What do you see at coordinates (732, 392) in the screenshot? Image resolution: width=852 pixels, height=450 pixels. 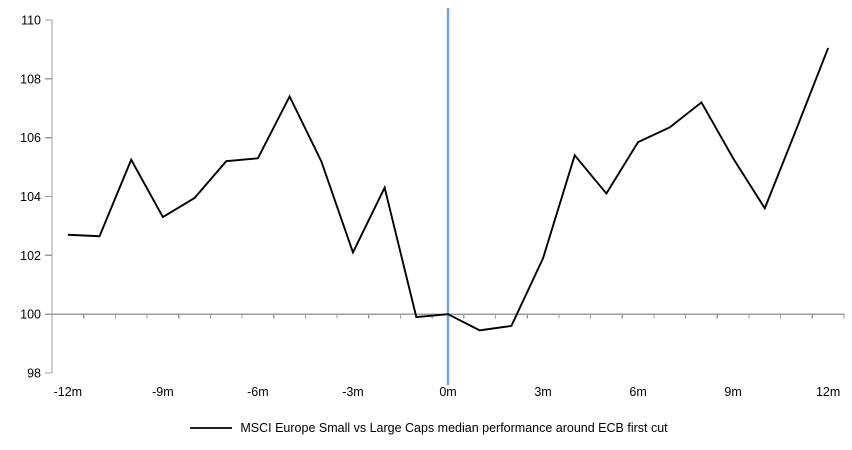 I see `x-axis-label: 9m` at bounding box center [732, 392].